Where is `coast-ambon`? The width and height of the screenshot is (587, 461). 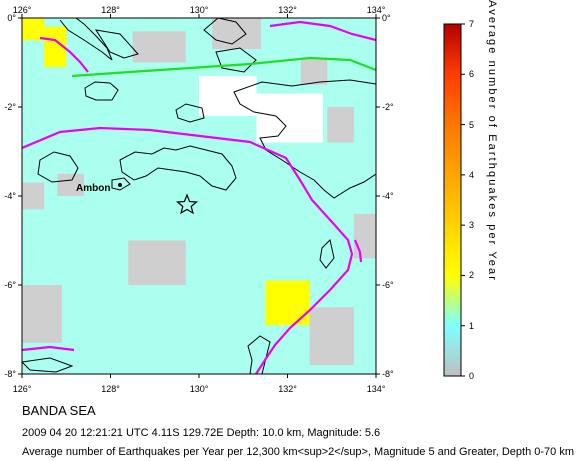
coast-ambon is located at coordinates (121, 184).